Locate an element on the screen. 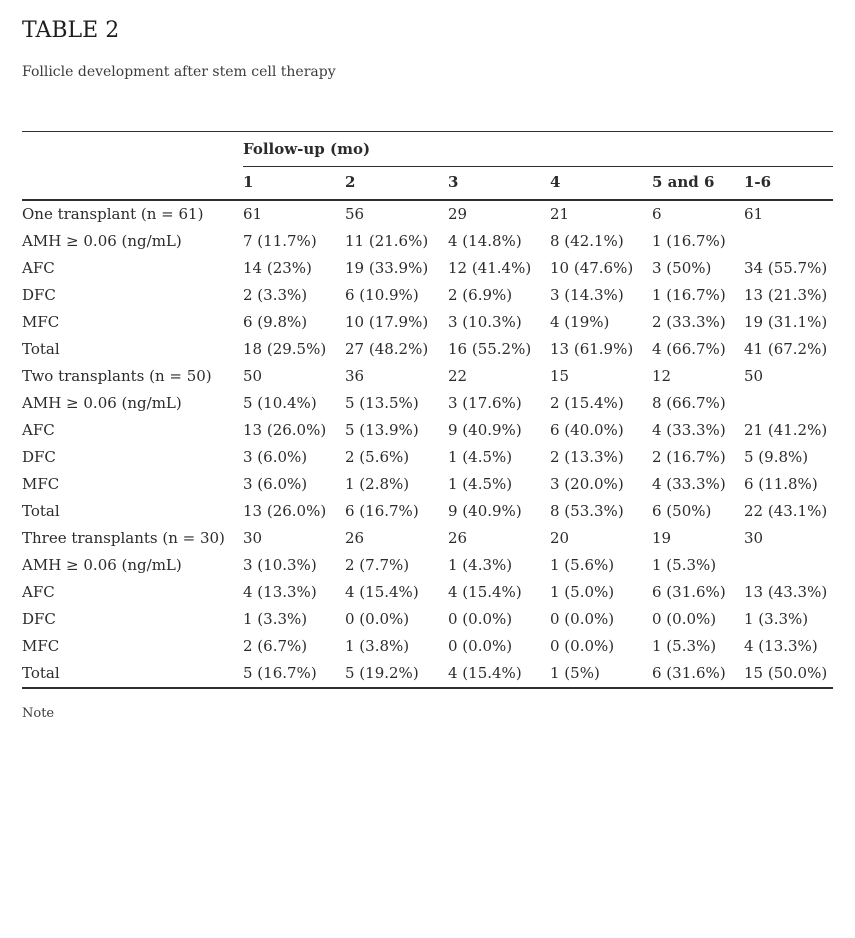 The image size is (855, 938). data-cell: 50 is located at coordinates (754, 376).